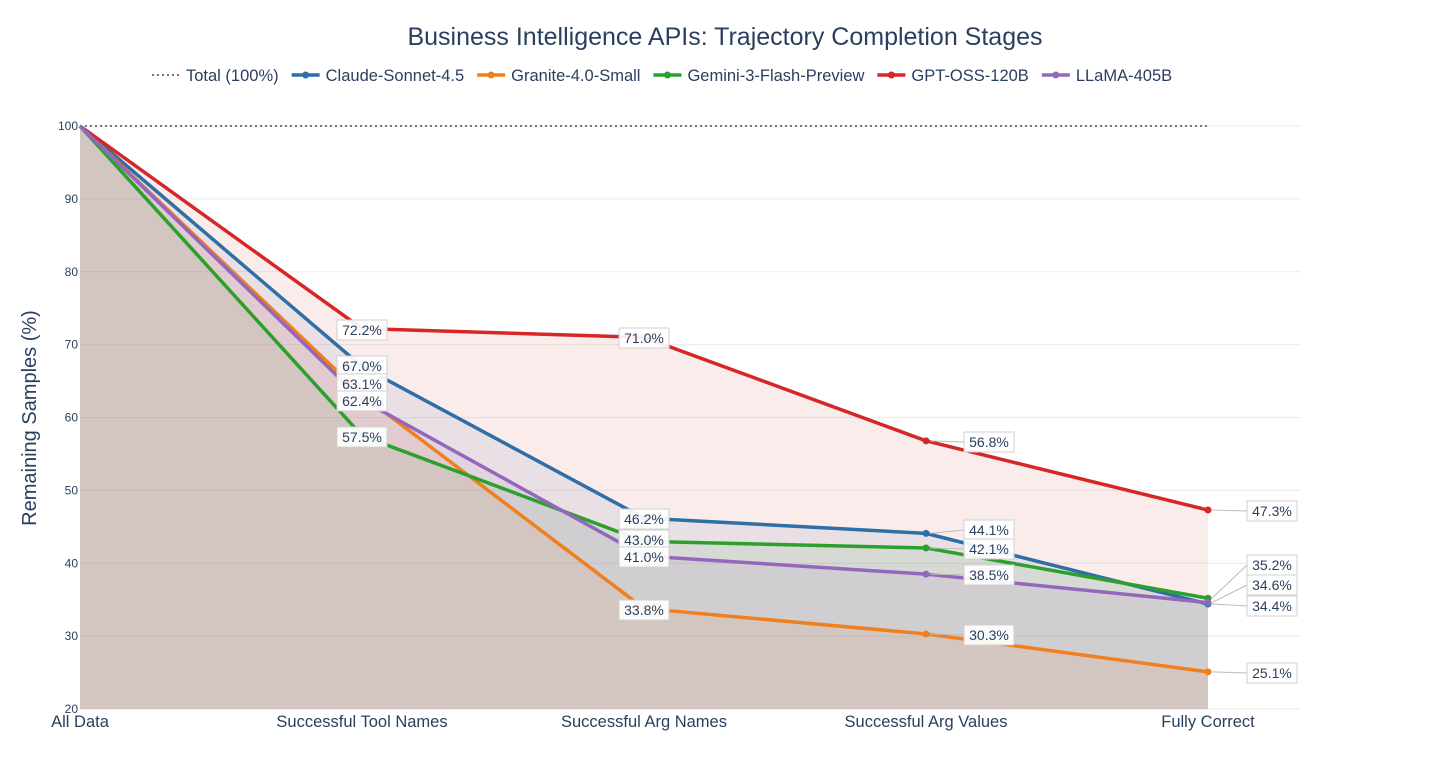 Image resolution: width=1450 pixels, height=780 pixels. I want to click on data-label-claude-sonnet-4-5-3: 44.1%, so click(972, 530).